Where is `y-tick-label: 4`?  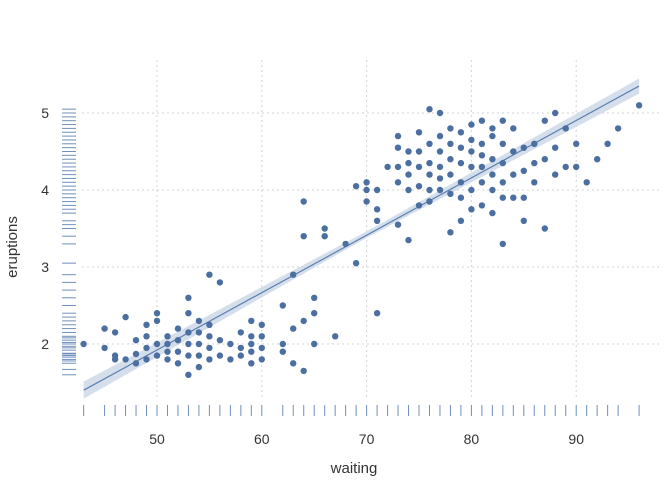
y-tick-label: 4 is located at coordinates (45, 190).